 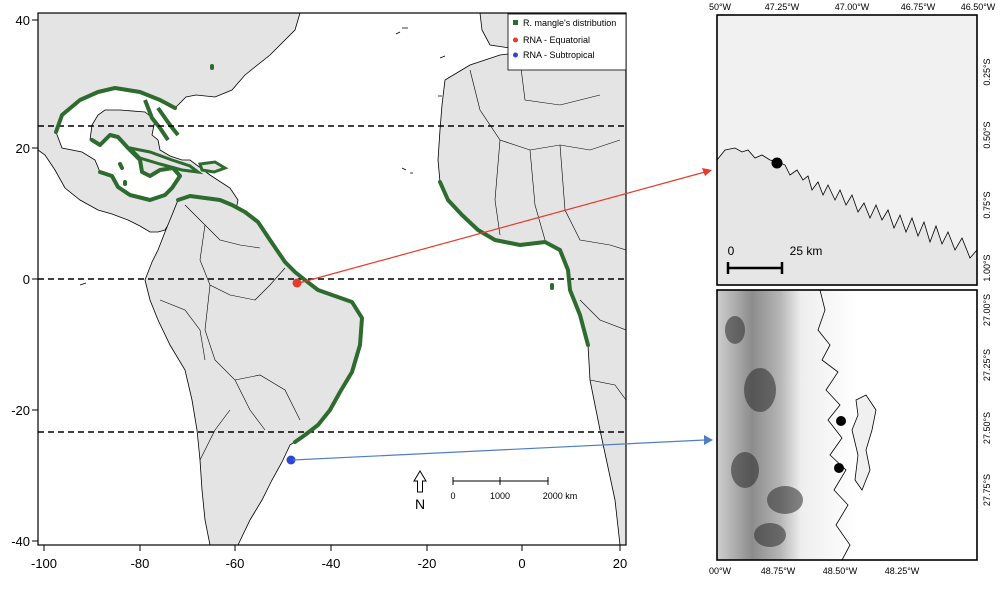 What do you see at coordinates (720, 571) in the screenshot?
I see `inset-bottom-lon-tick-0: 00°W` at bounding box center [720, 571].